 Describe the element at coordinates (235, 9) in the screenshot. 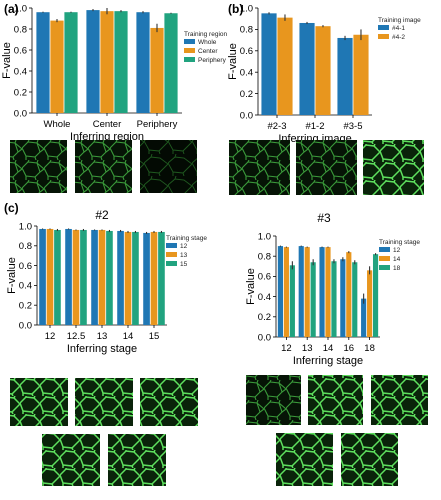

I see `panel-label-b: (b)` at that location.